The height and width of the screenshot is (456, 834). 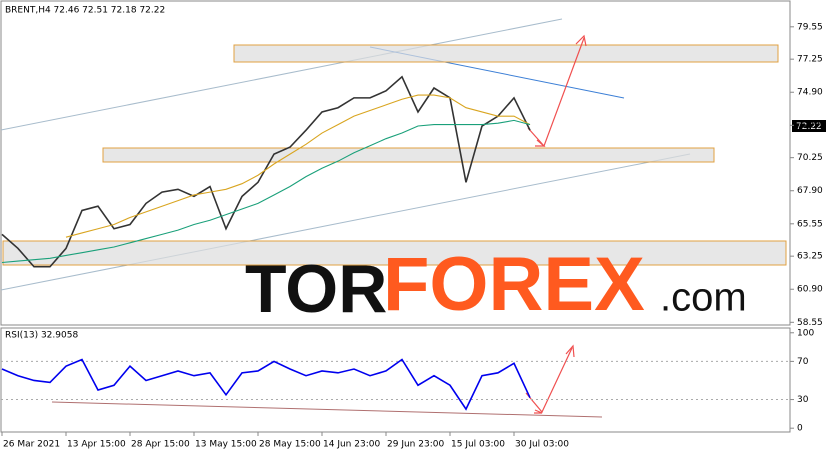 What do you see at coordinates (810, 191) in the screenshot?
I see `y-tick-label: 67.90` at bounding box center [810, 191].